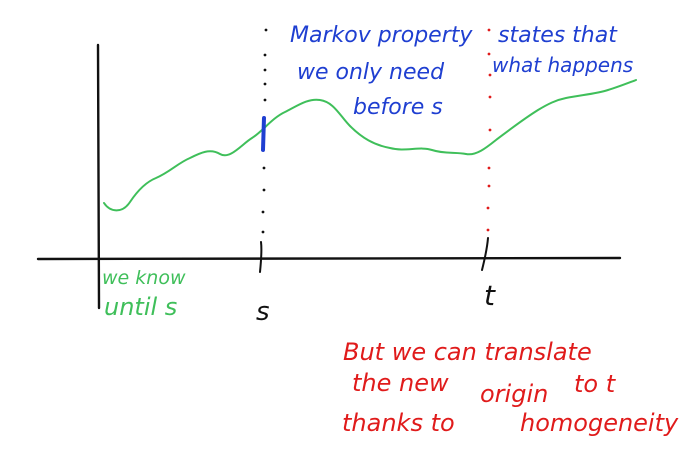 The width and height of the screenshot is (683, 451). I want to click on x-axis, so click(329, 258).